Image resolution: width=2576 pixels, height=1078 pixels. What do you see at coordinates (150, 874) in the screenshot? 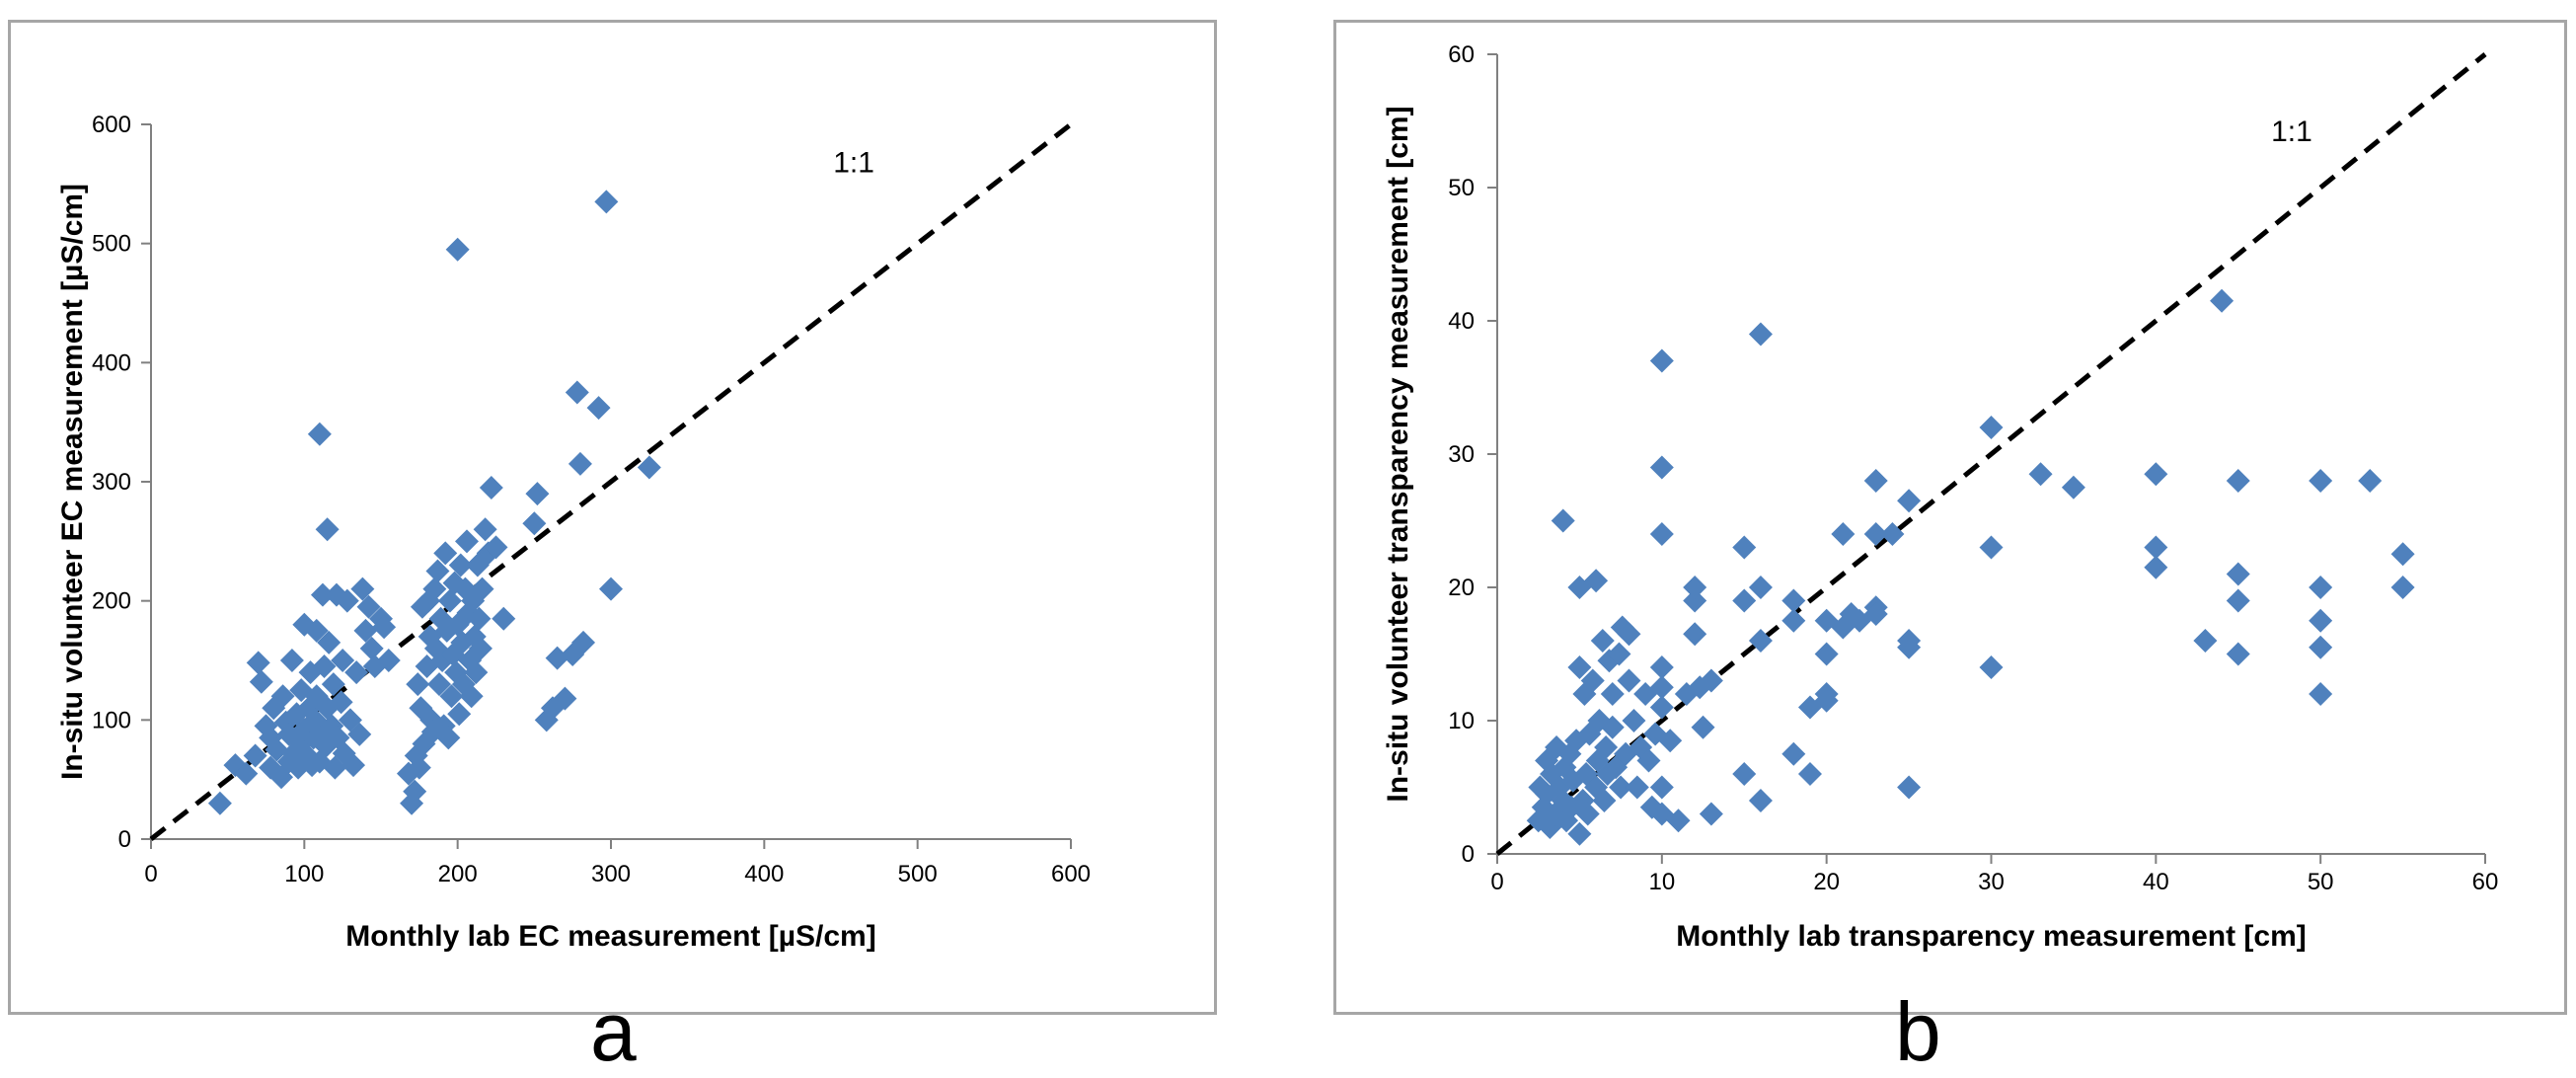
I see `x-tick-label: 0` at bounding box center [150, 874].